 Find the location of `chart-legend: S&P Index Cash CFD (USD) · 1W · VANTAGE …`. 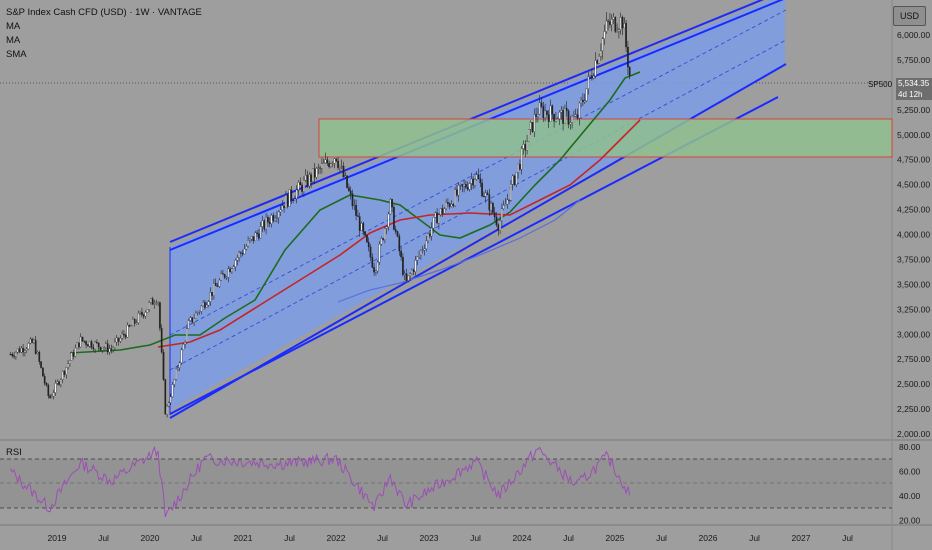

chart-legend: S&P Index Cash CFD (USD) · 1W · VANTAGE … is located at coordinates (104, 34).